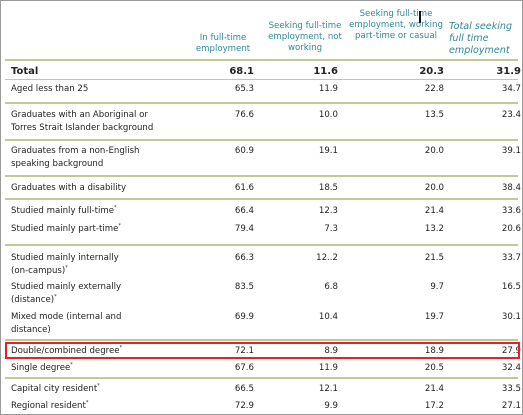  Describe the element at coordinates (437, 287) in the screenshot. I see `cell-seeking-part-time: 9.7` at that location.